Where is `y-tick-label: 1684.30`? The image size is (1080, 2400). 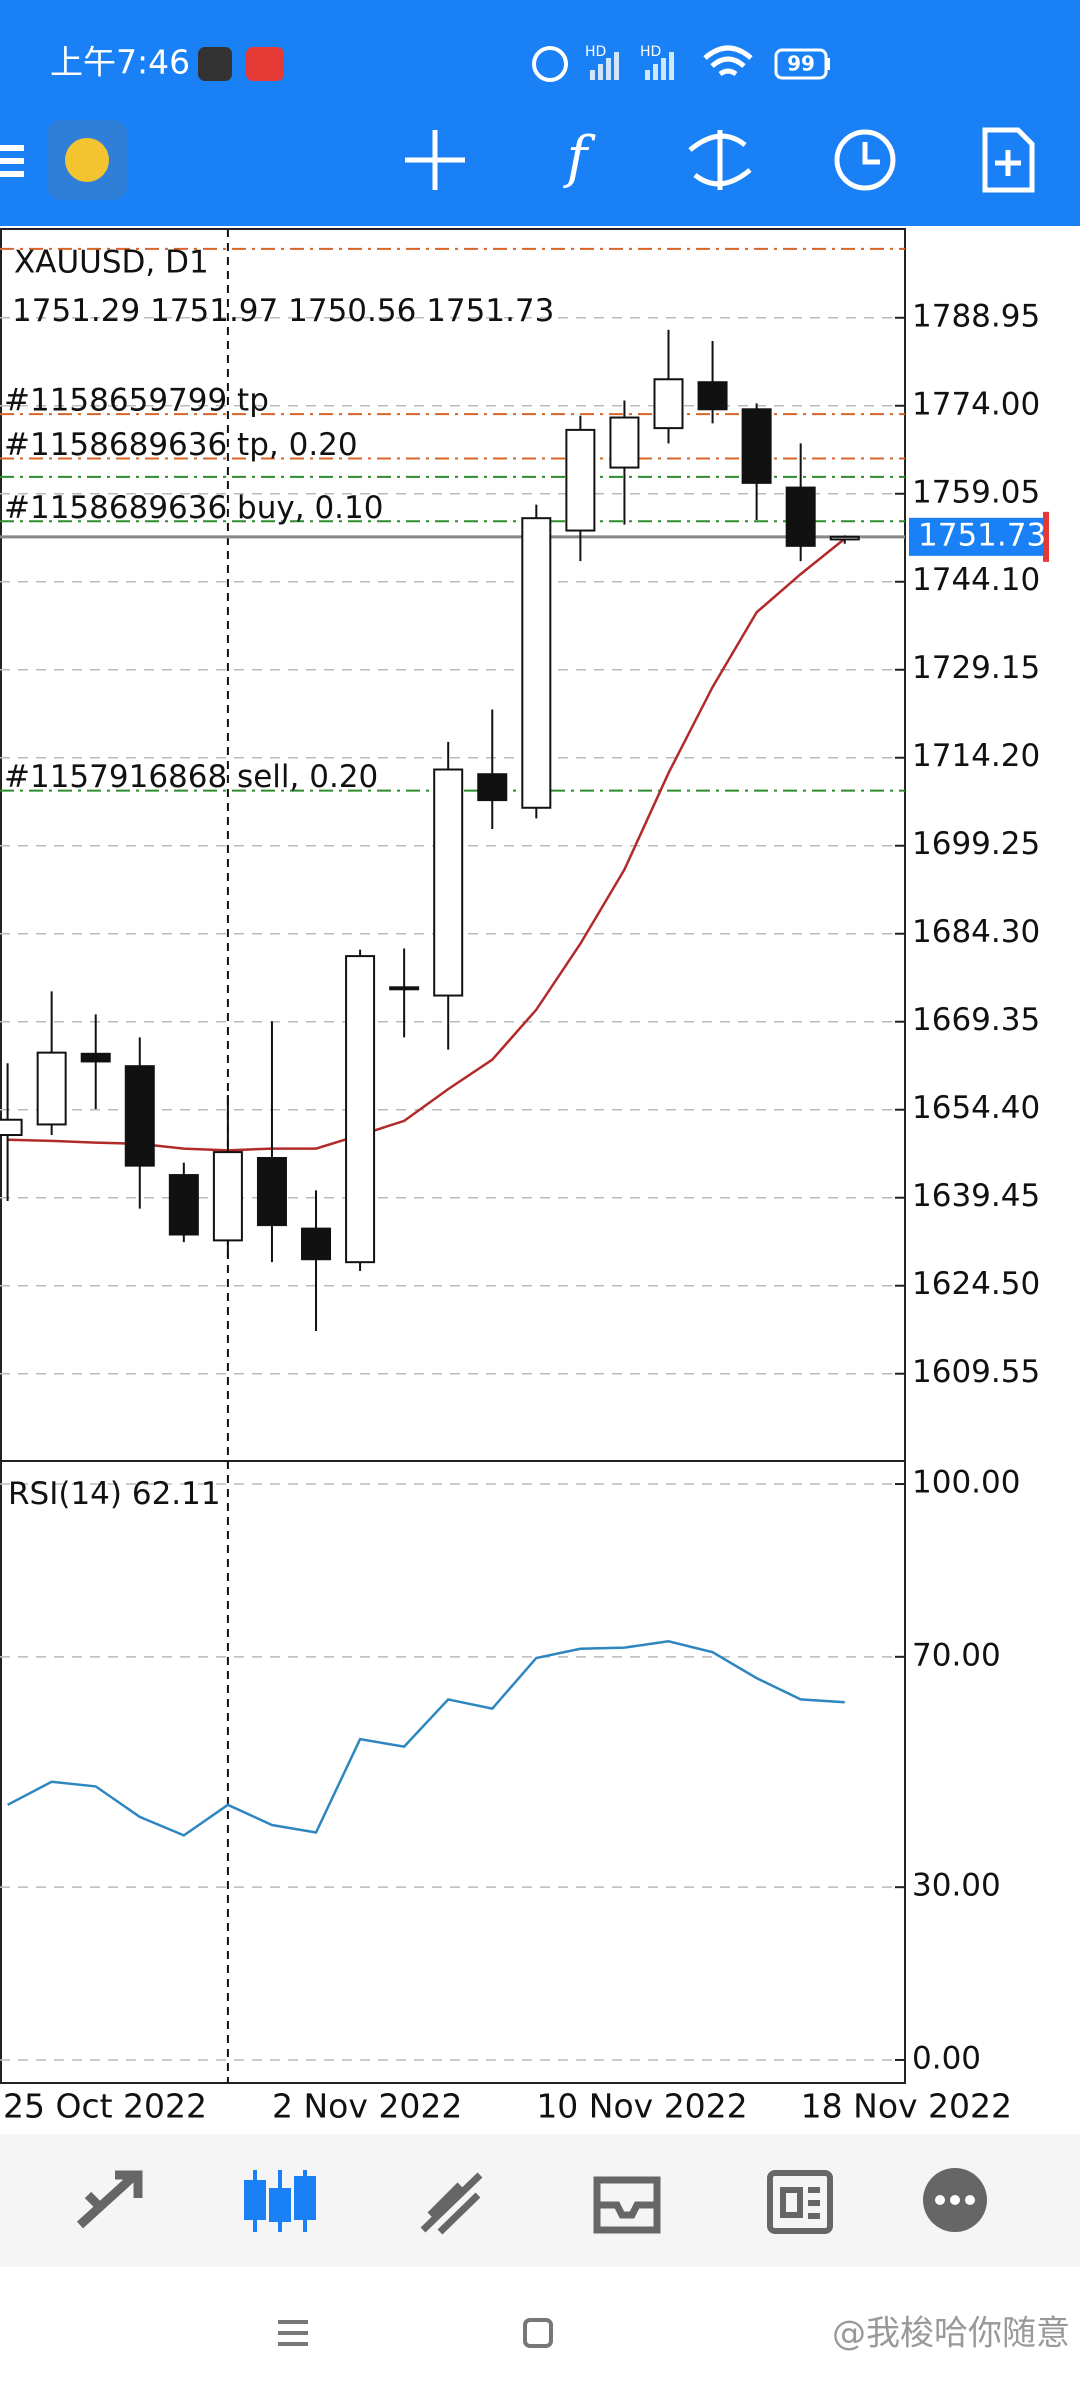 y-tick-label: 1684.30 is located at coordinates (976, 932).